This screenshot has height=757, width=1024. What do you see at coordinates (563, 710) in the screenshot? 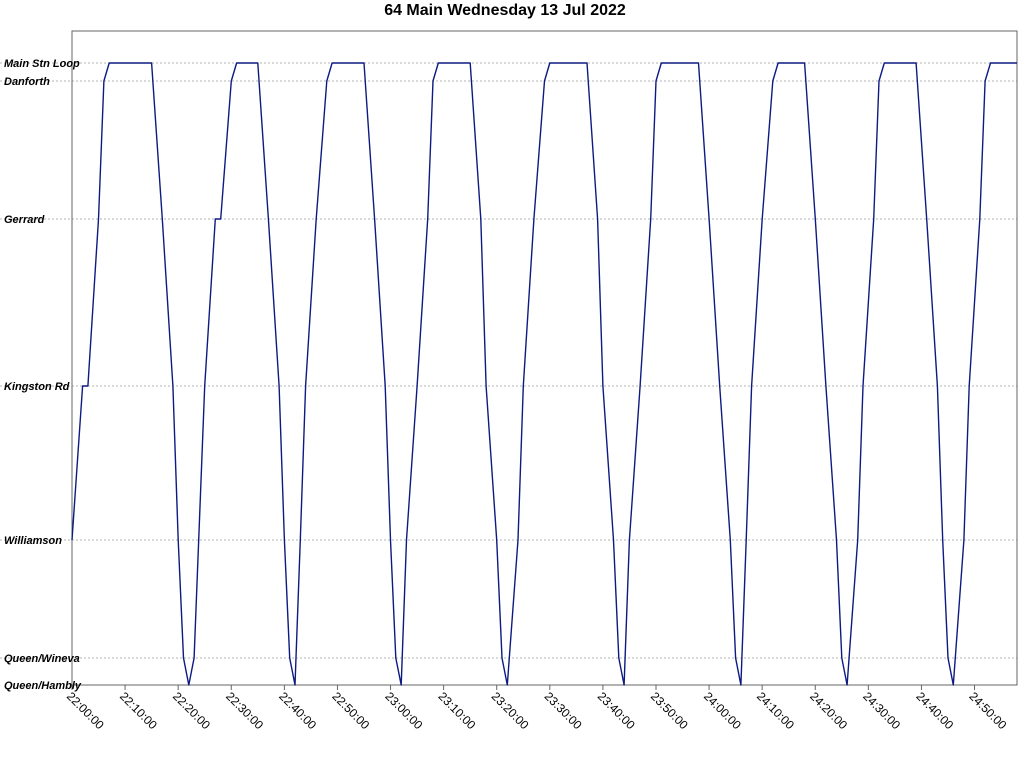
I see `x-tick-label-9: 23:30:00` at bounding box center [563, 710].